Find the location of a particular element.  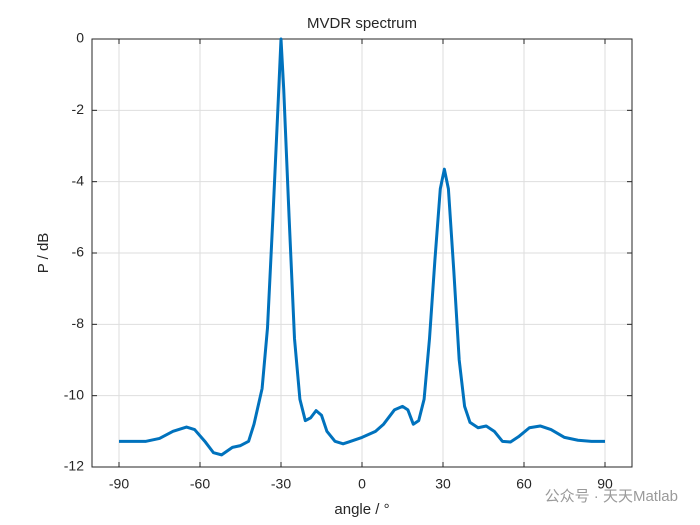

watermark: 公众号 · 天天Matlab is located at coordinates (611, 496).